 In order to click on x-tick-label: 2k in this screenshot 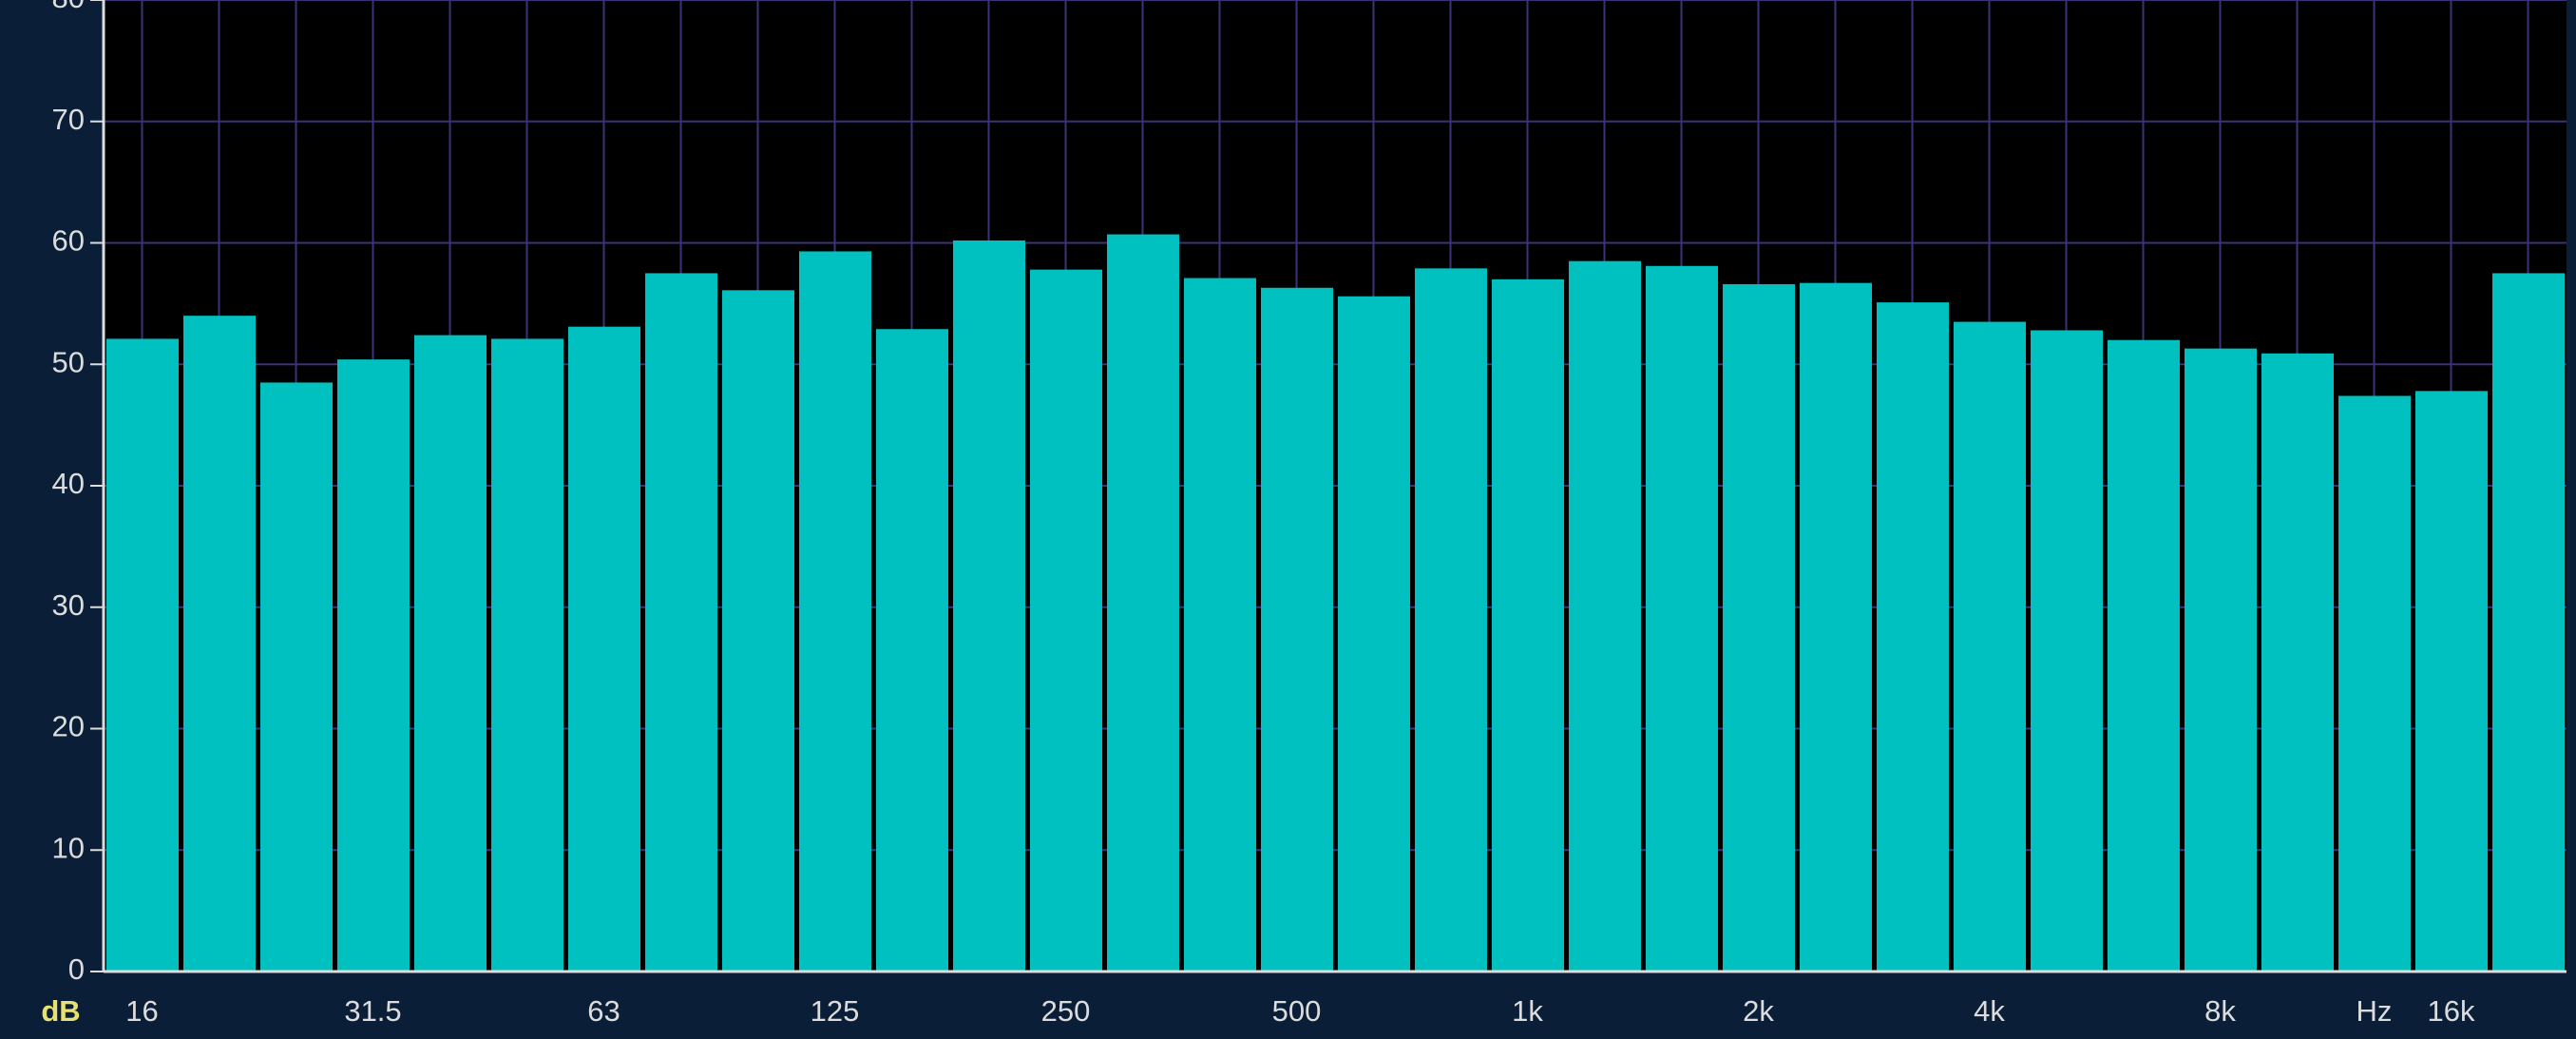, I will do `click(1758, 1011)`.